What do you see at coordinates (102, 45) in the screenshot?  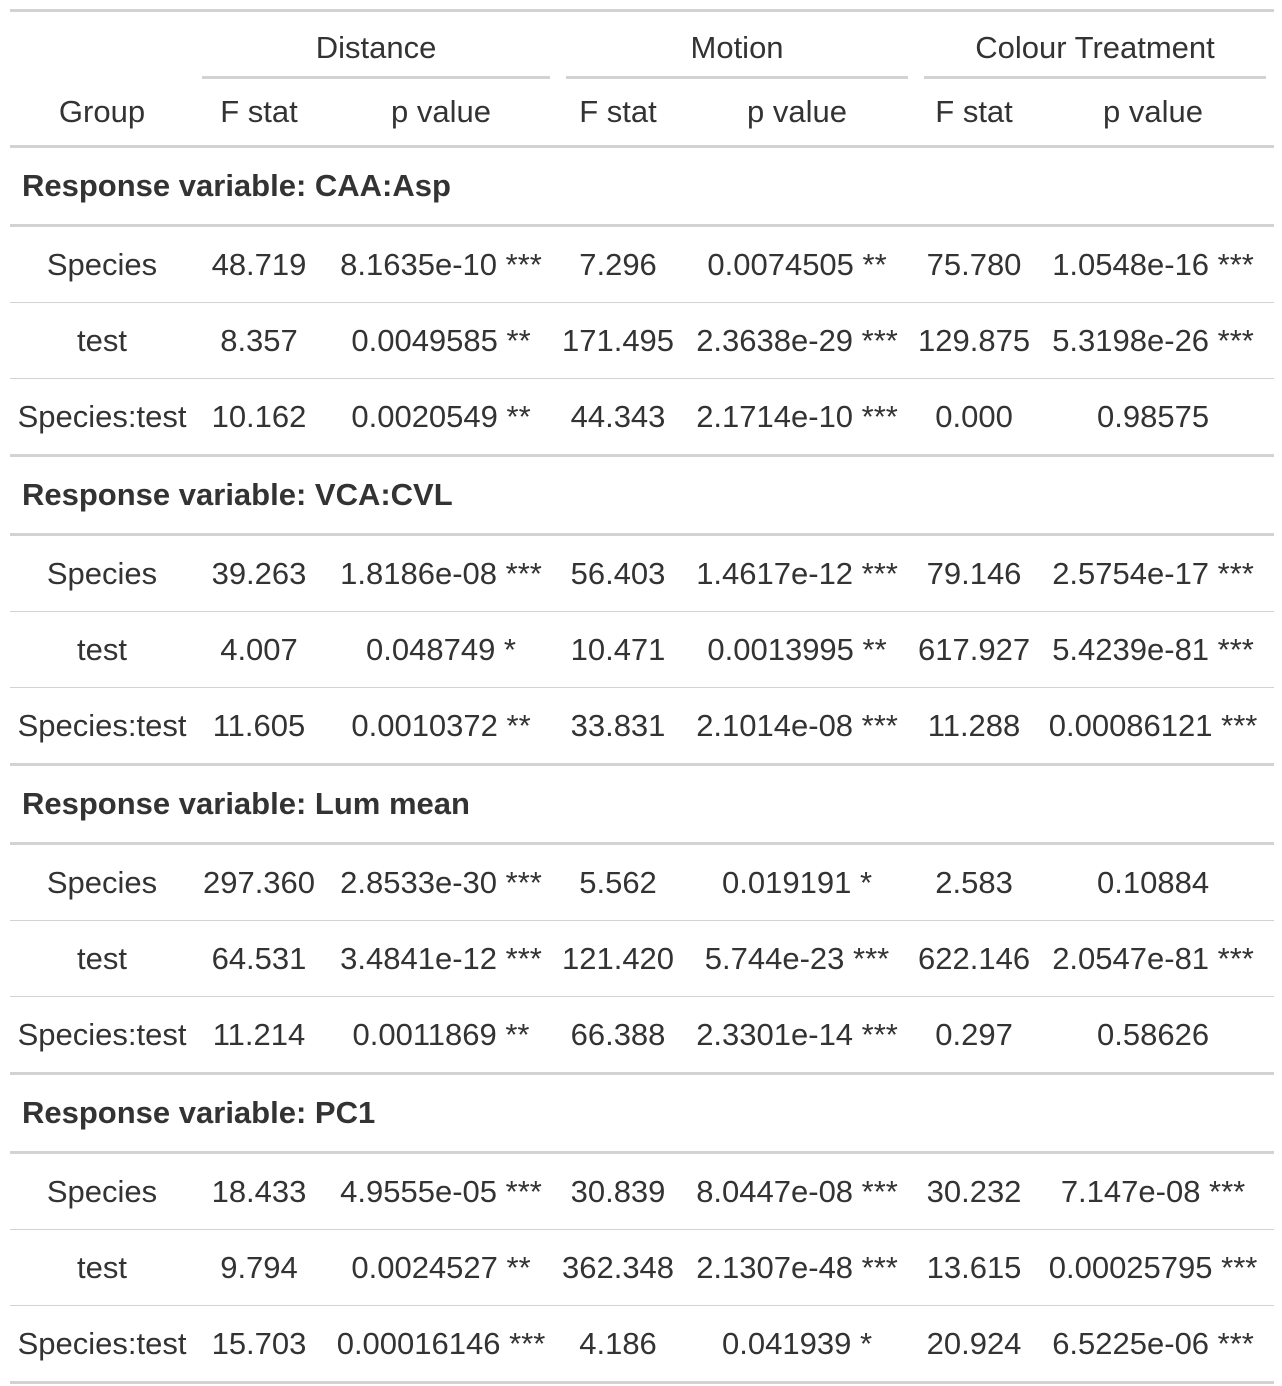 I see `spanner-blank` at bounding box center [102, 45].